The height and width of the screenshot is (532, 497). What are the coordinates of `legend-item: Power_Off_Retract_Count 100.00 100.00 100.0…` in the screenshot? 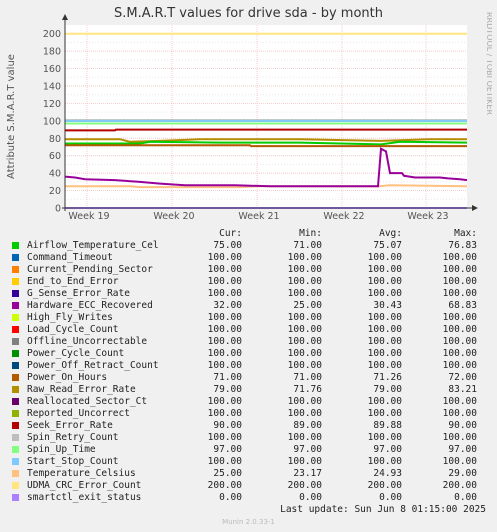 It's located at (251, 366).